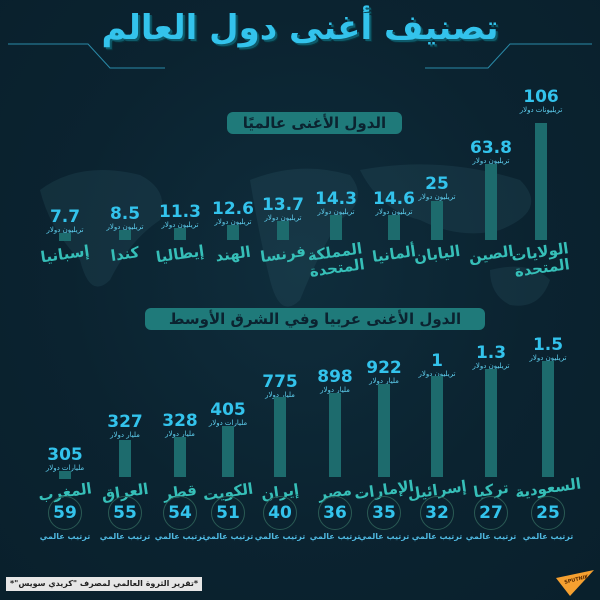  I want to click on value-label: 11.3 تريليون دولار, so click(180, 216).